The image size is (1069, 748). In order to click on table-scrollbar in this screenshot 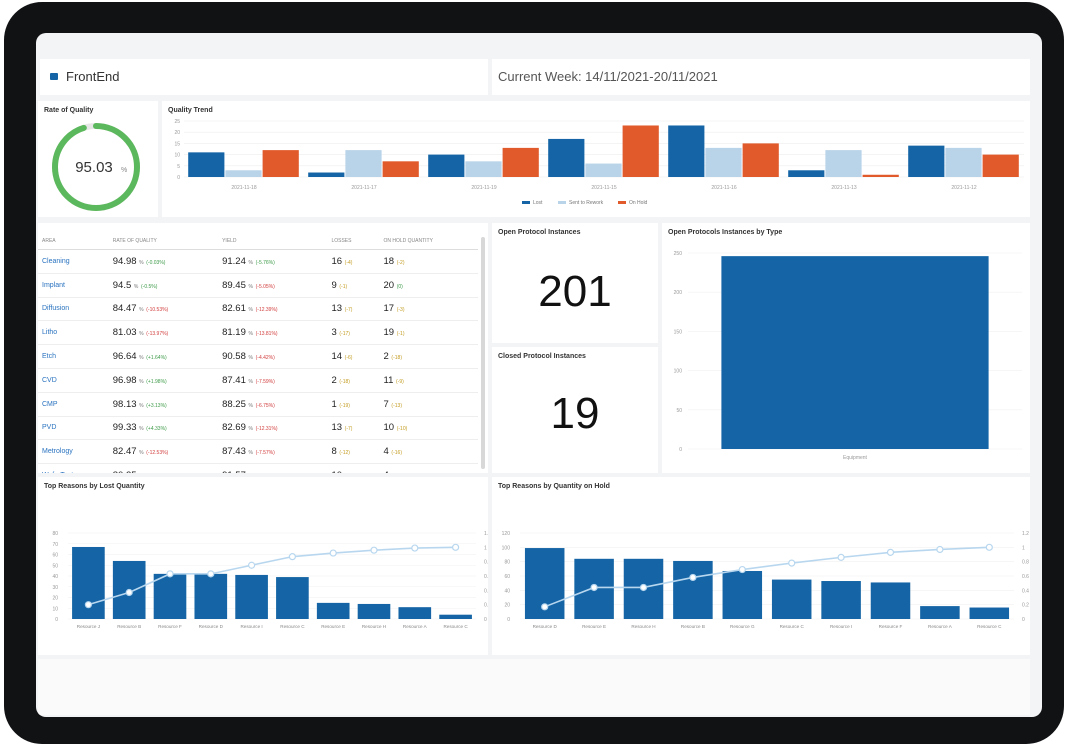, I will do `click(483, 353)`.